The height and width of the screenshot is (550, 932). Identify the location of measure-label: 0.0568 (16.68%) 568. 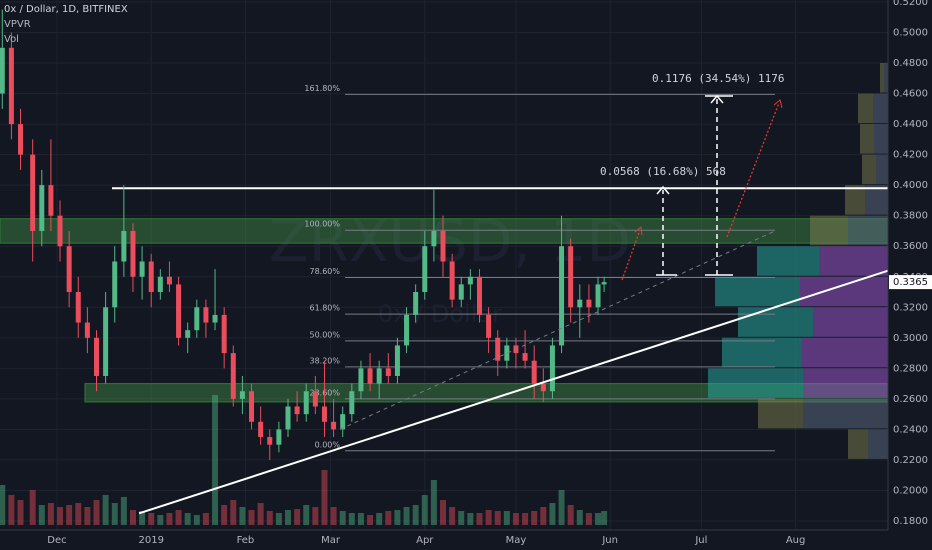
(663, 171).